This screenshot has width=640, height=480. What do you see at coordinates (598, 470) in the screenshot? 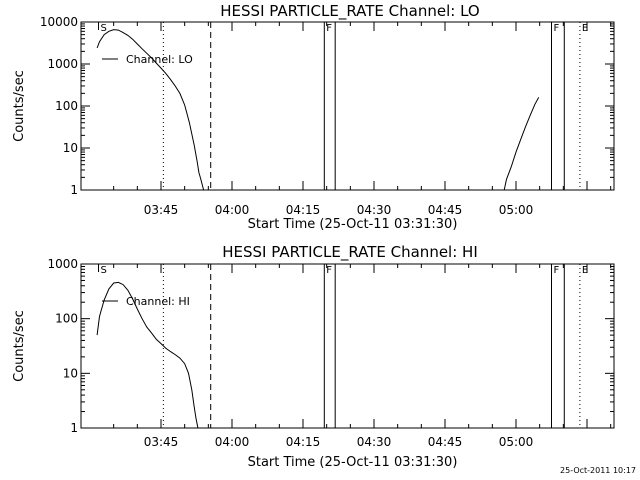
I see `footer-timestamp: 25-Oct-2011 10:17` at bounding box center [598, 470].